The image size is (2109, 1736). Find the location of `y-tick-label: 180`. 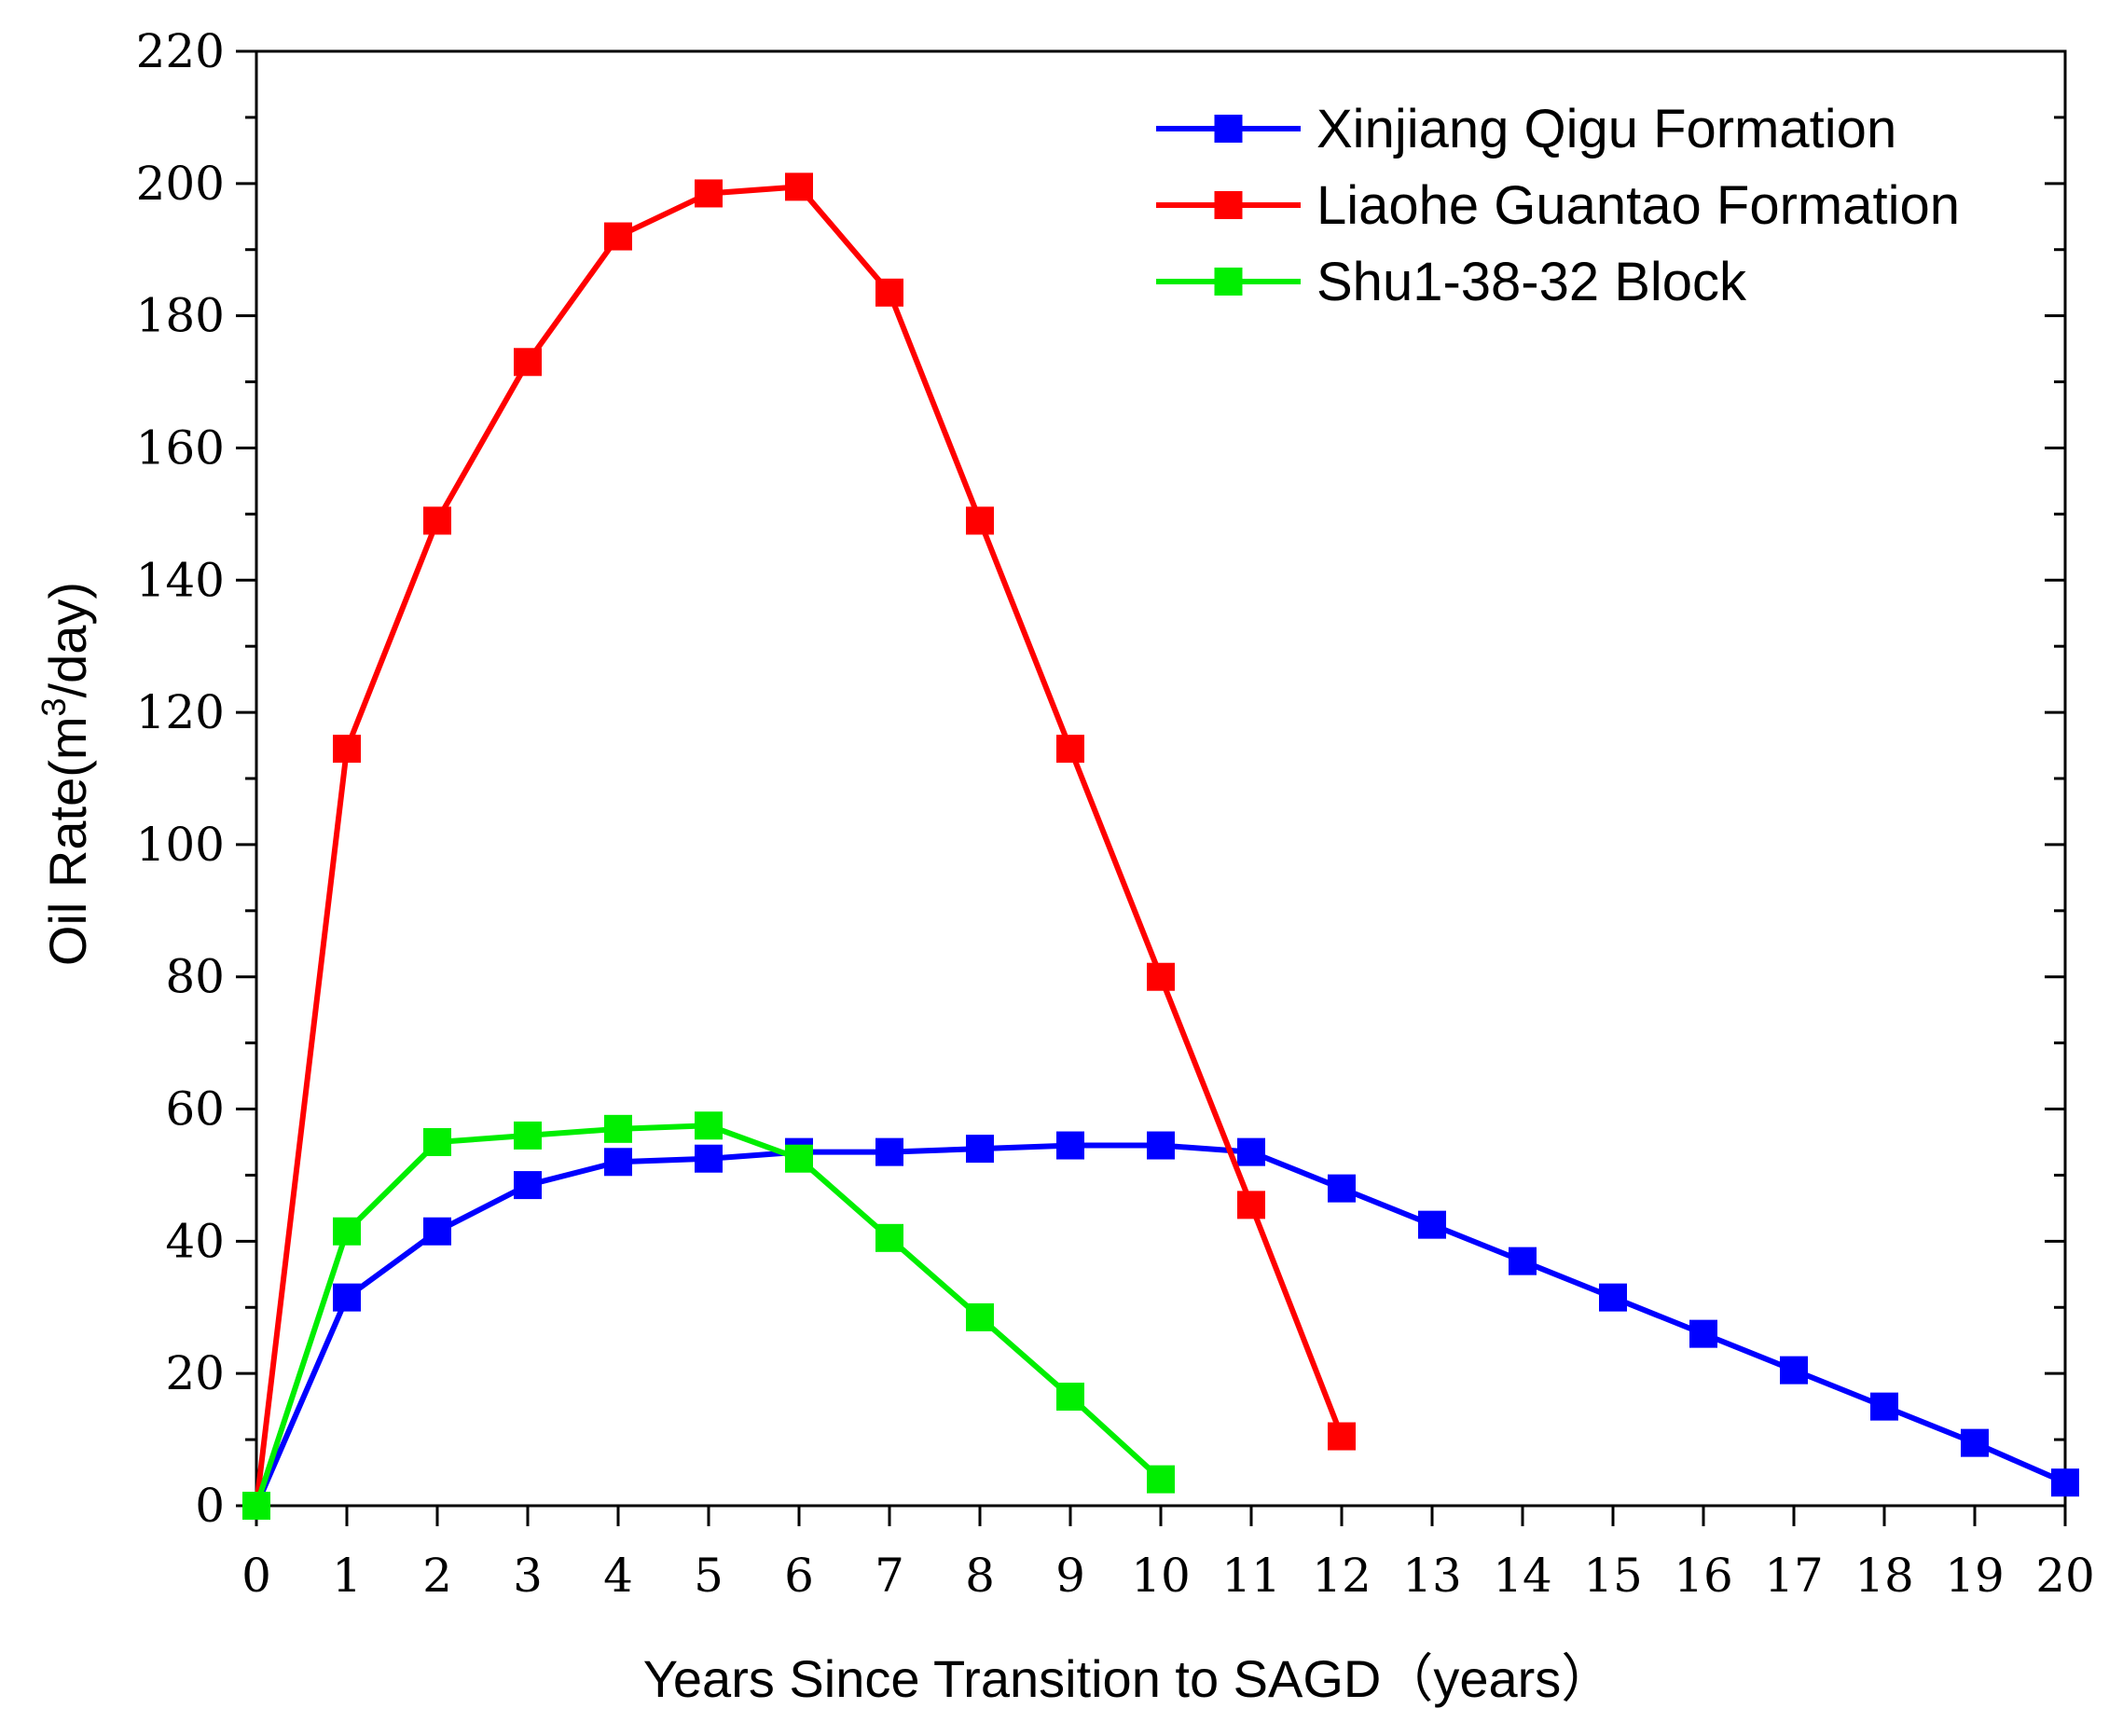

y-tick-label: 180 is located at coordinates (180, 316).